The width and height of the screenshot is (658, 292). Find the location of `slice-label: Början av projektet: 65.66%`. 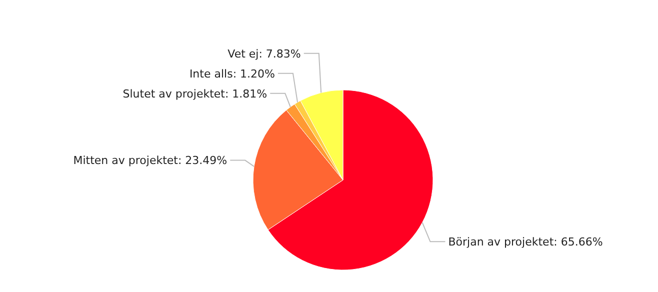

slice-label: Början av projektet: 65.66% is located at coordinates (525, 242).